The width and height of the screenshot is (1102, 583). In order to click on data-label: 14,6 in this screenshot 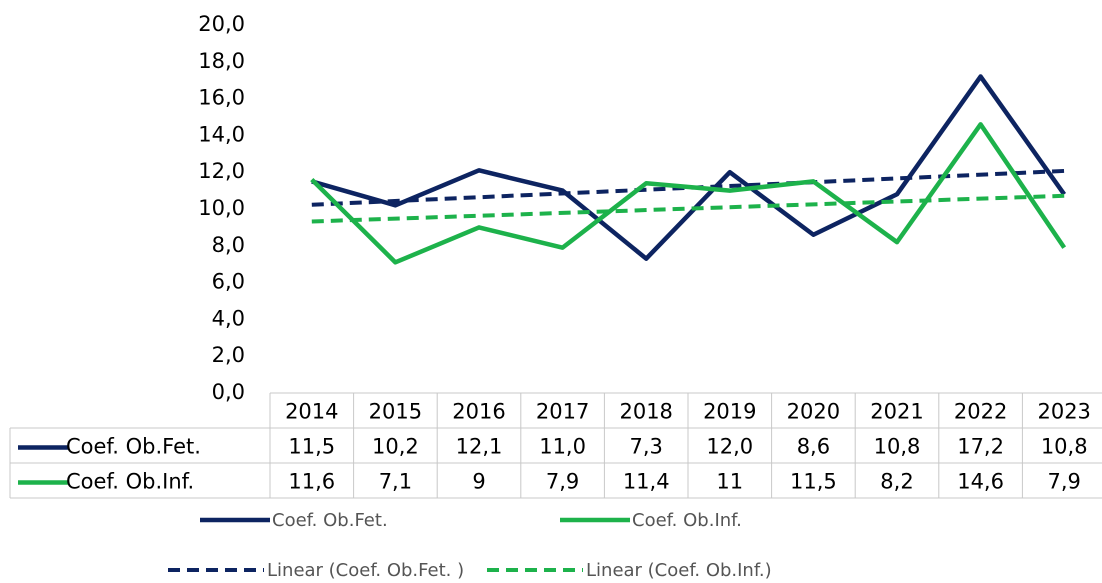, I will do `click(980, 482)`.